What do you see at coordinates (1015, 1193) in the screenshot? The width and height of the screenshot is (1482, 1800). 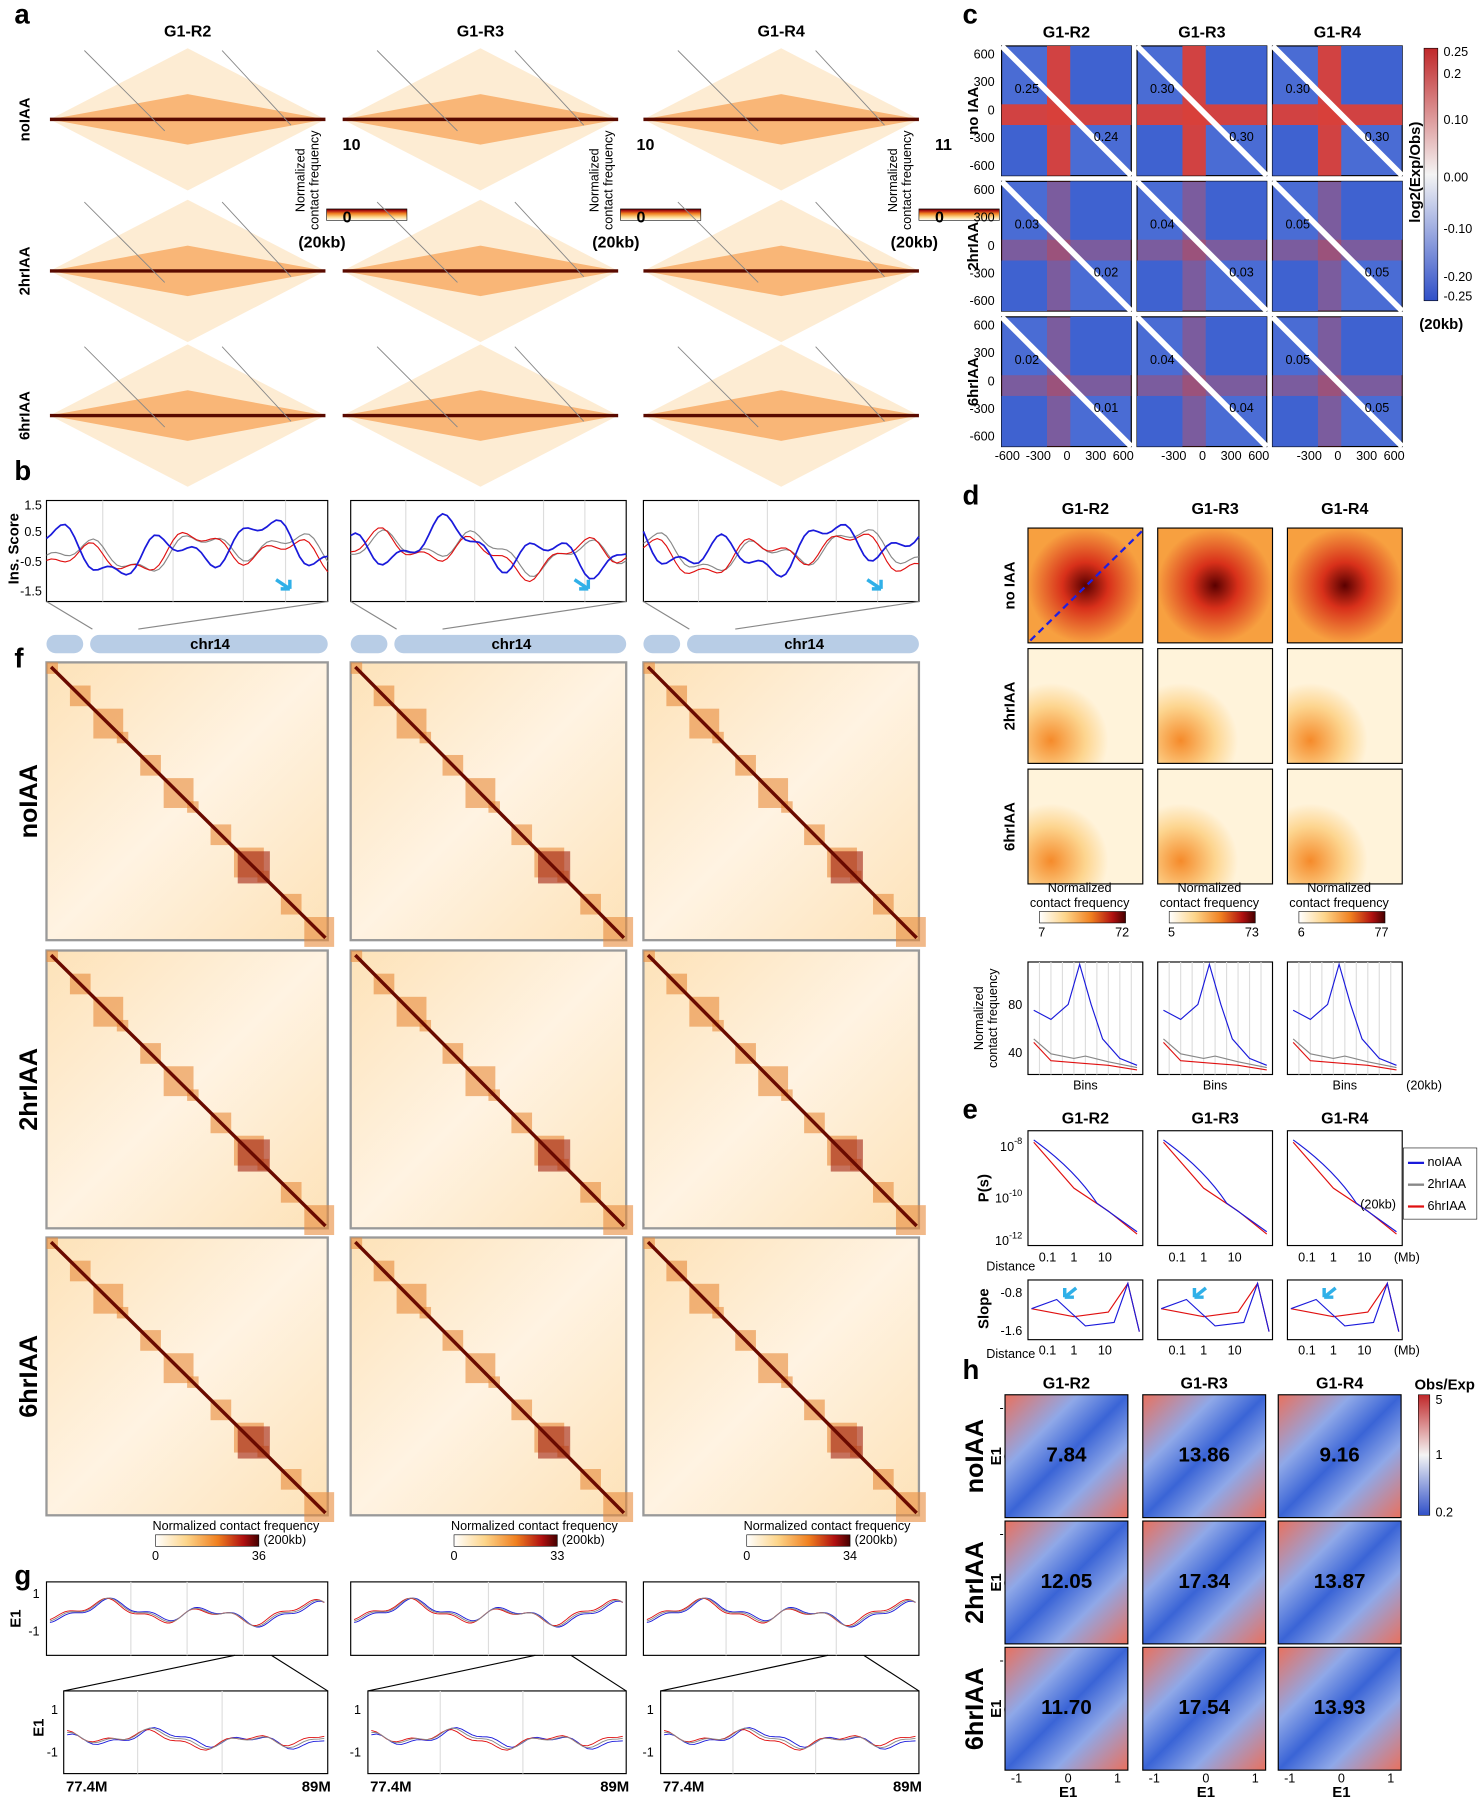 I see `tick-exp: -10` at bounding box center [1015, 1193].